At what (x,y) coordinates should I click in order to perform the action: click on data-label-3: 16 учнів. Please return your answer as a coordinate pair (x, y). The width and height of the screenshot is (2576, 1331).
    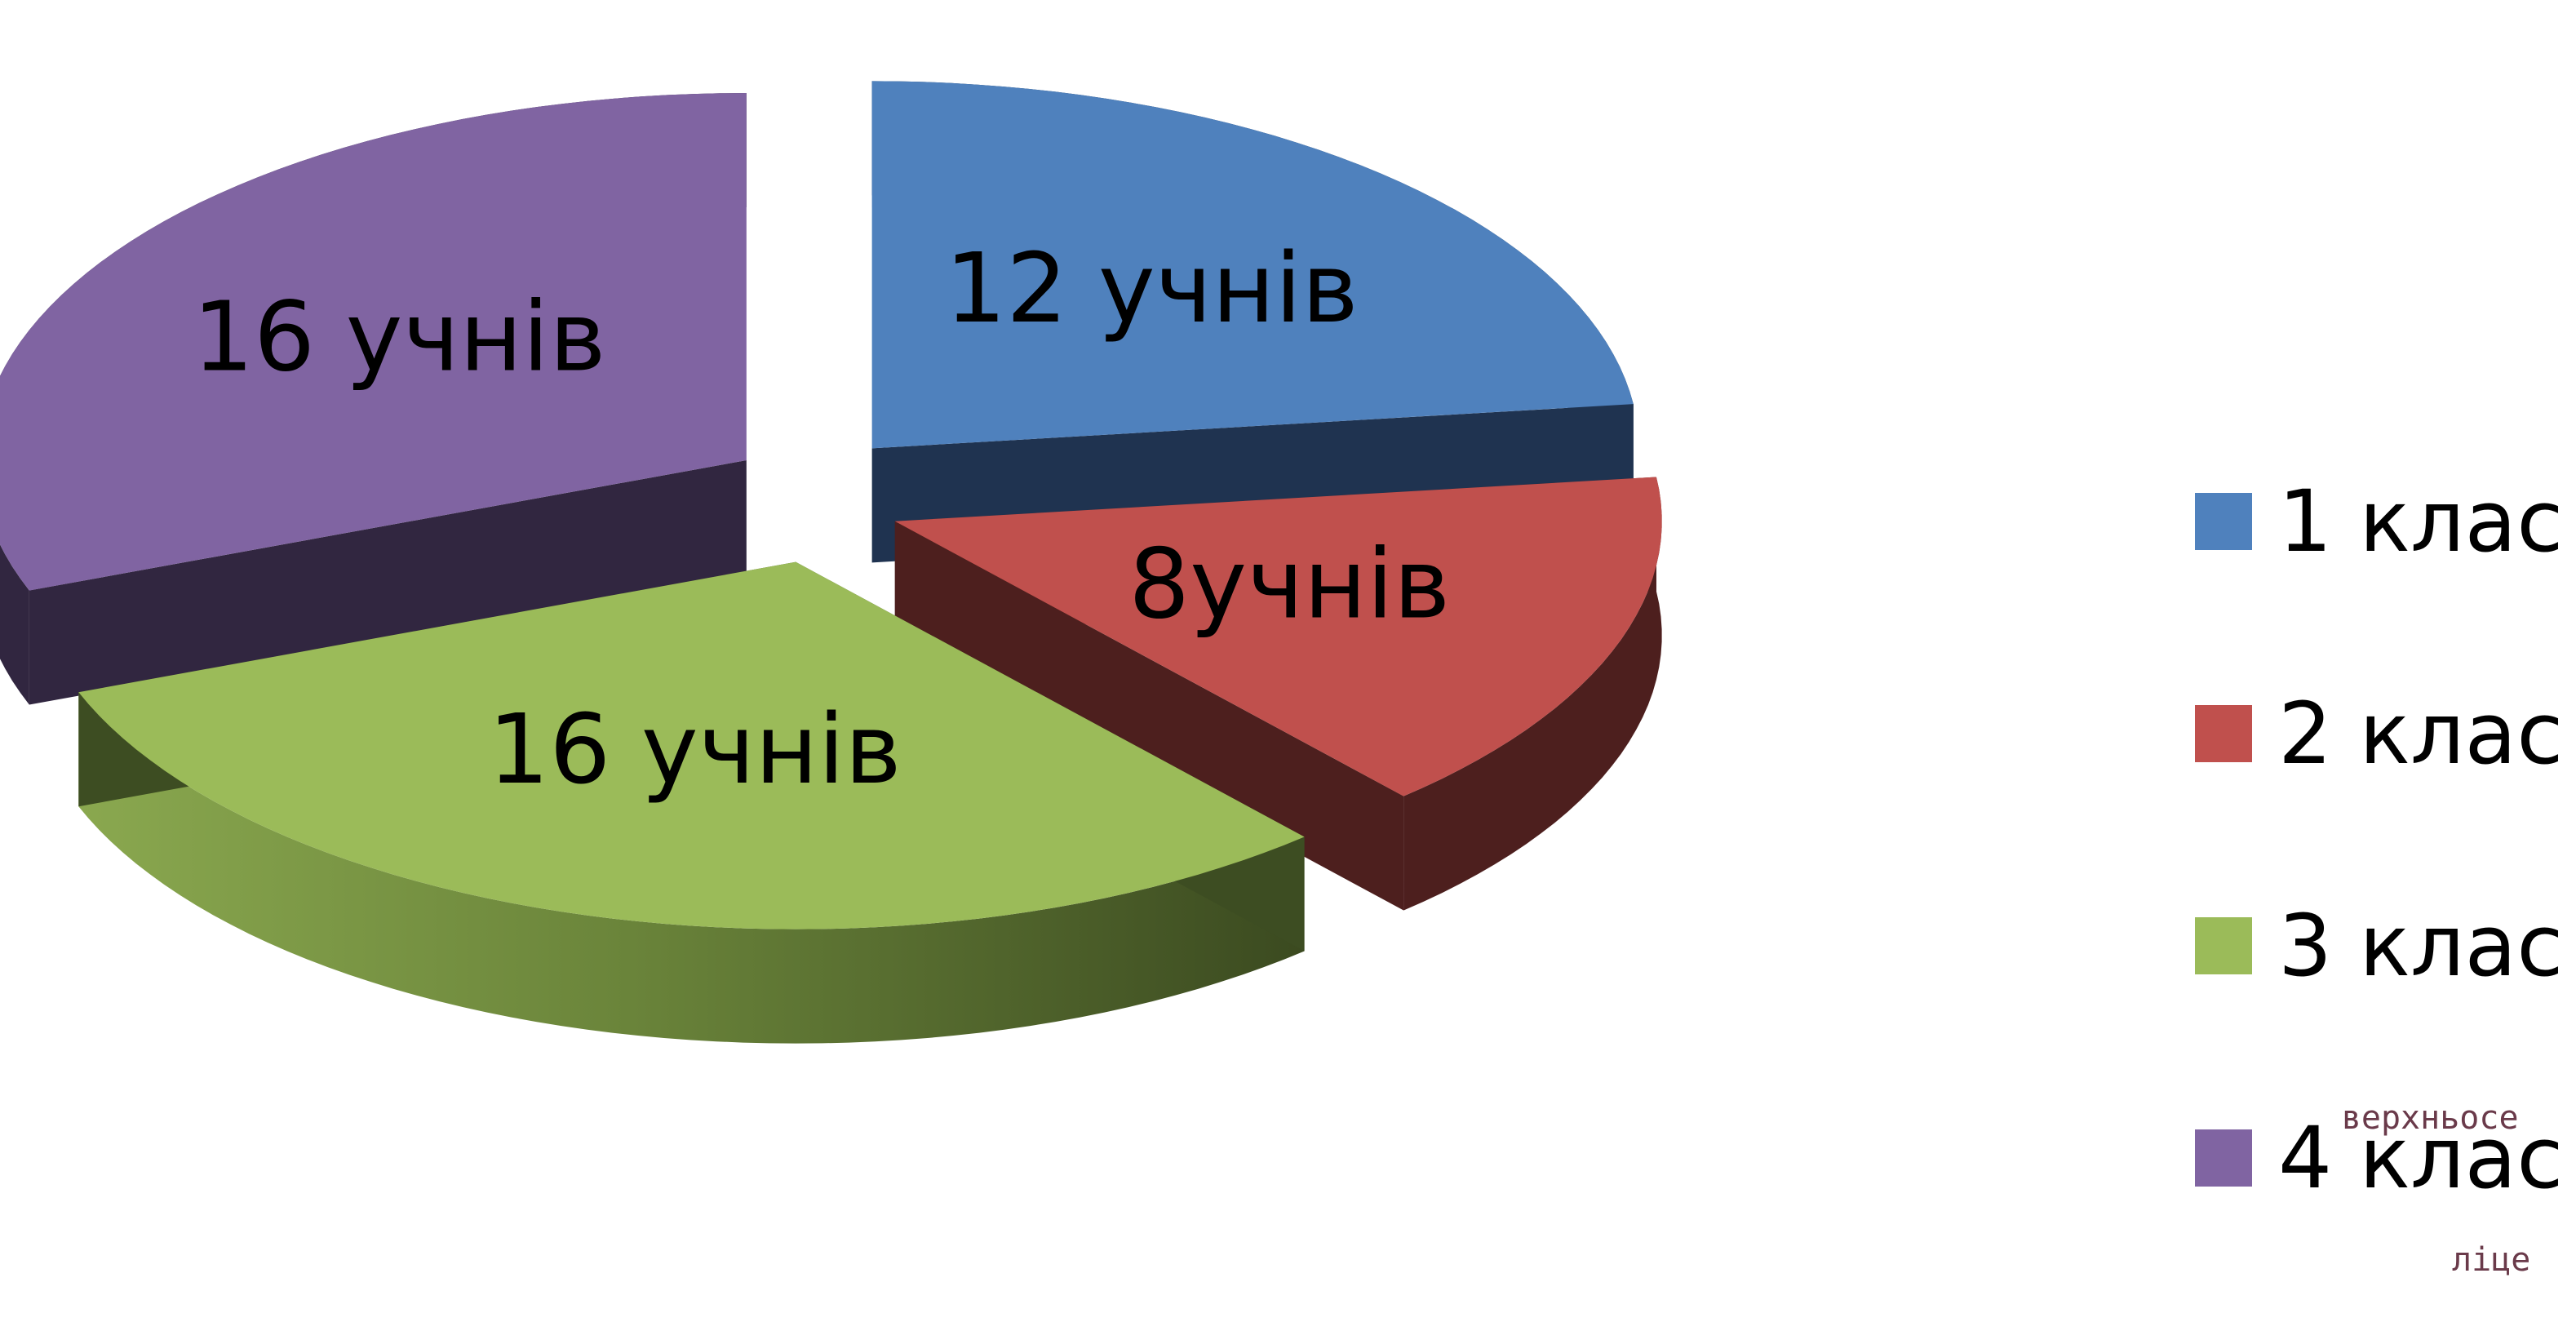
    Looking at the image, I should click on (695, 749).